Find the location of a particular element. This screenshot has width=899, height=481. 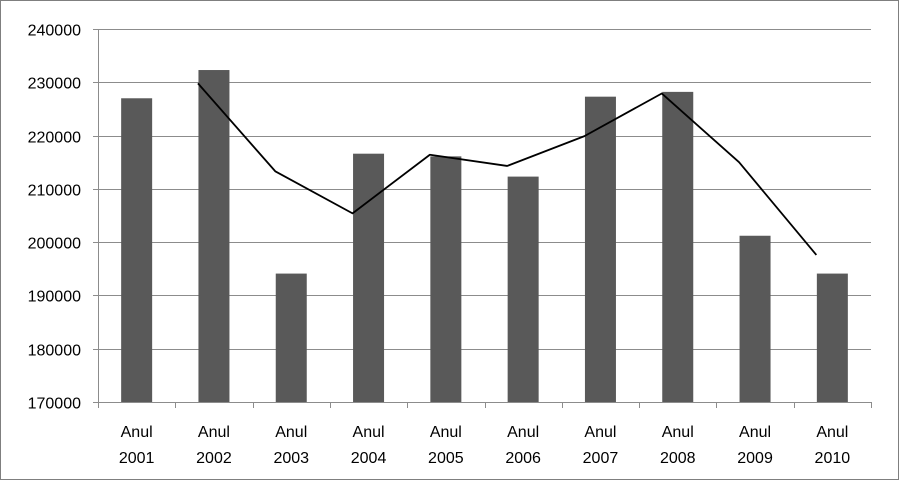

y-tick-label: 200000 is located at coordinates (54, 244).